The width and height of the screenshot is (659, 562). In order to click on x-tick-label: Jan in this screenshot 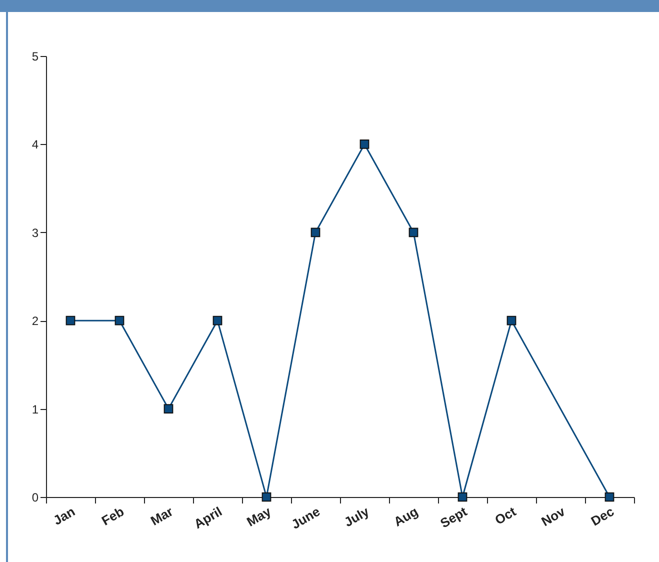, I will do `click(64, 516)`.